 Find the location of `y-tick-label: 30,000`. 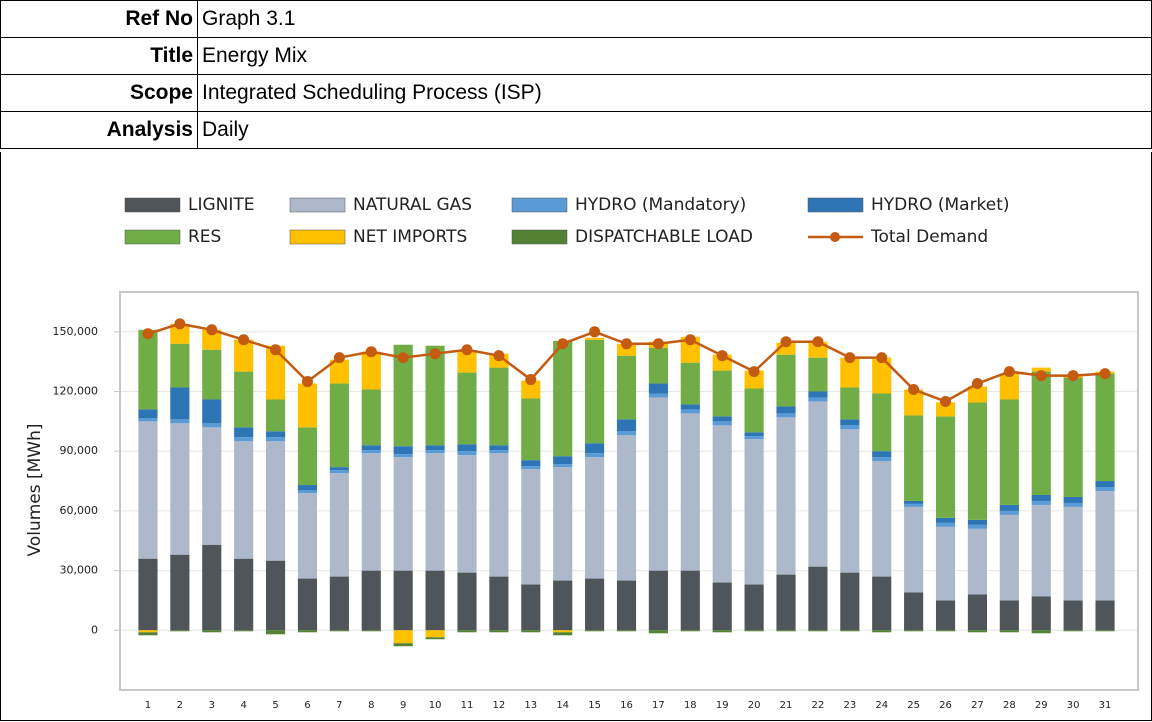

y-tick-label: 30,000 is located at coordinates (79, 570).